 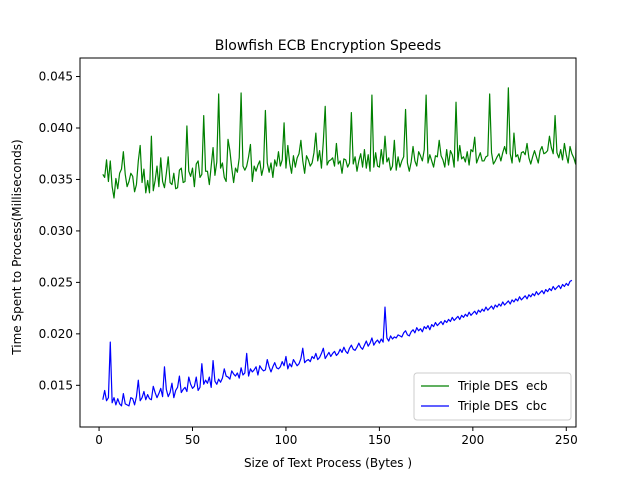 What do you see at coordinates (379, 440) in the screenshot?
I see `x-tick-label: 150` at bounding box center [379, 440].